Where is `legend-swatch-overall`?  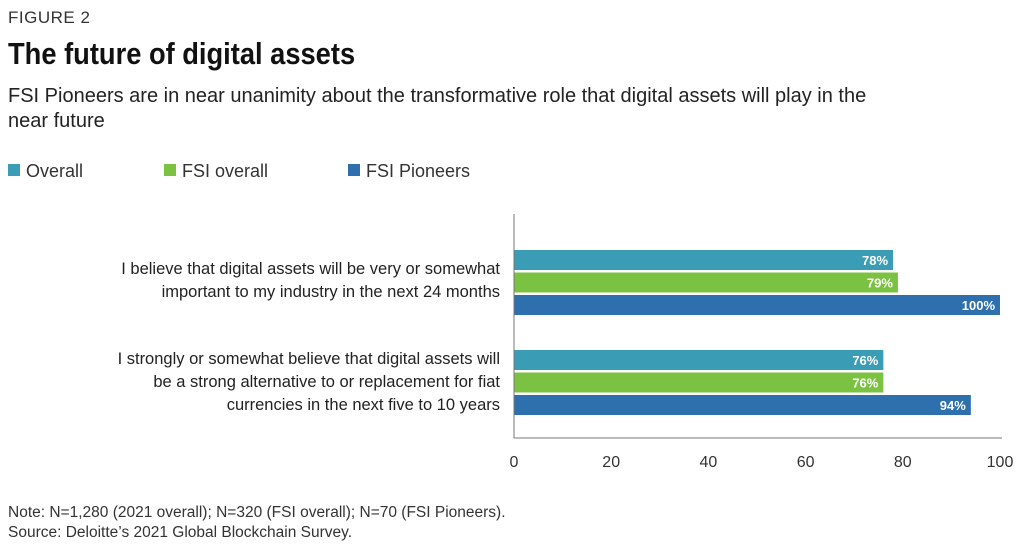
legend-swatch-overall is located at coordinates (14, 170).